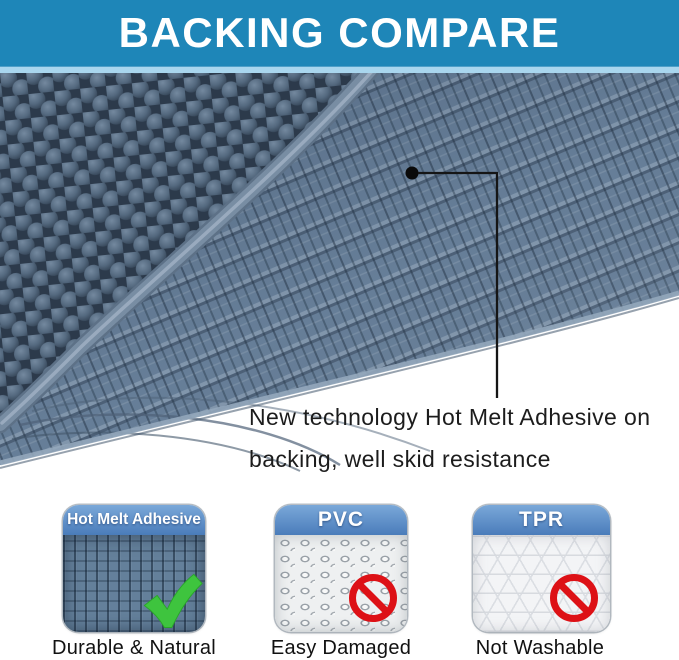 The width and height of the screenshot is (679, 660). What do you see at coordinates (341, 520) in the screenshot?
I see `panel-pvc-header: PVC` at bounding box center [341, 520].